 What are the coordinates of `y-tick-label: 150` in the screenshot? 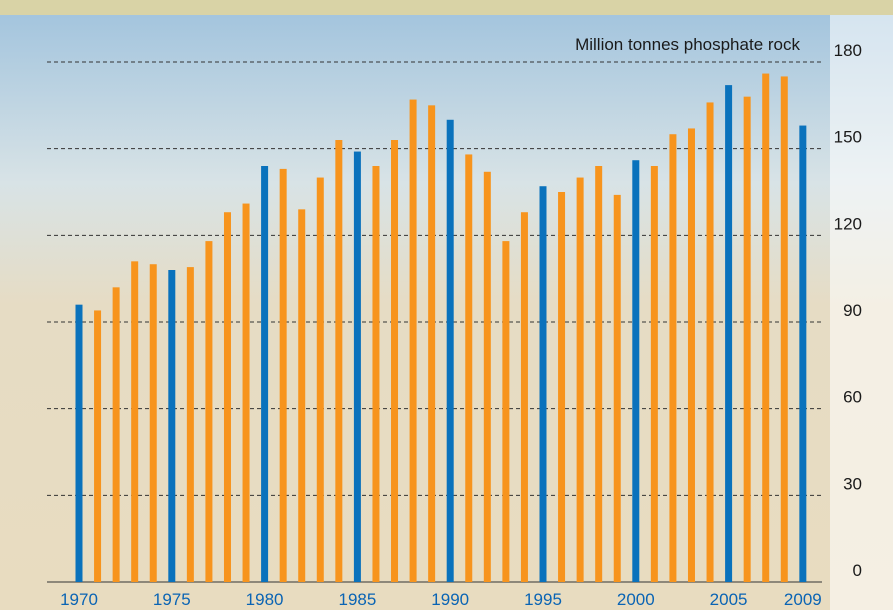 It's located at (848, 137).